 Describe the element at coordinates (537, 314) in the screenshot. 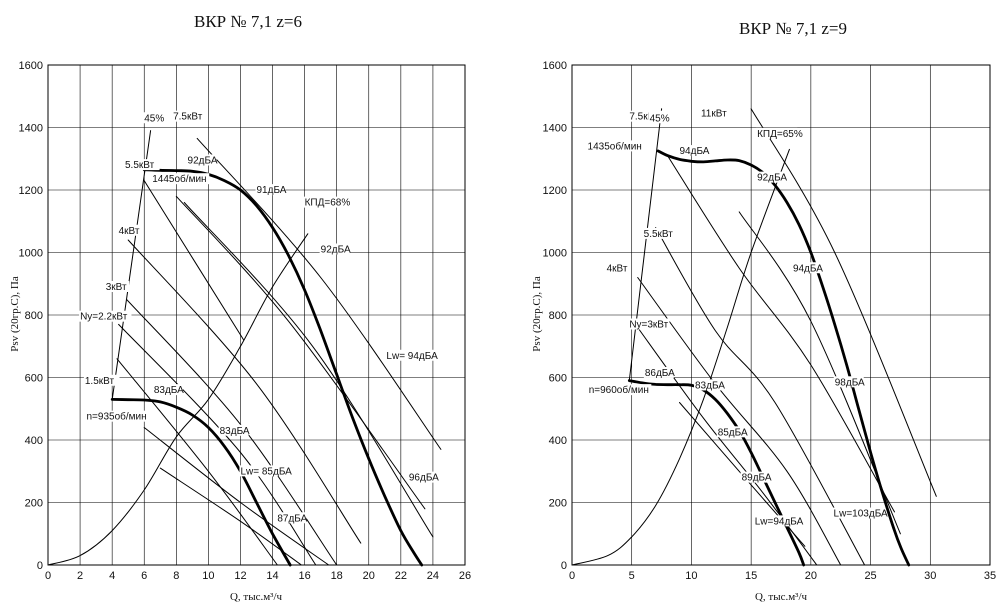

I see `chart-right-ylabel: Psv (20гр.С), Па` at that location.